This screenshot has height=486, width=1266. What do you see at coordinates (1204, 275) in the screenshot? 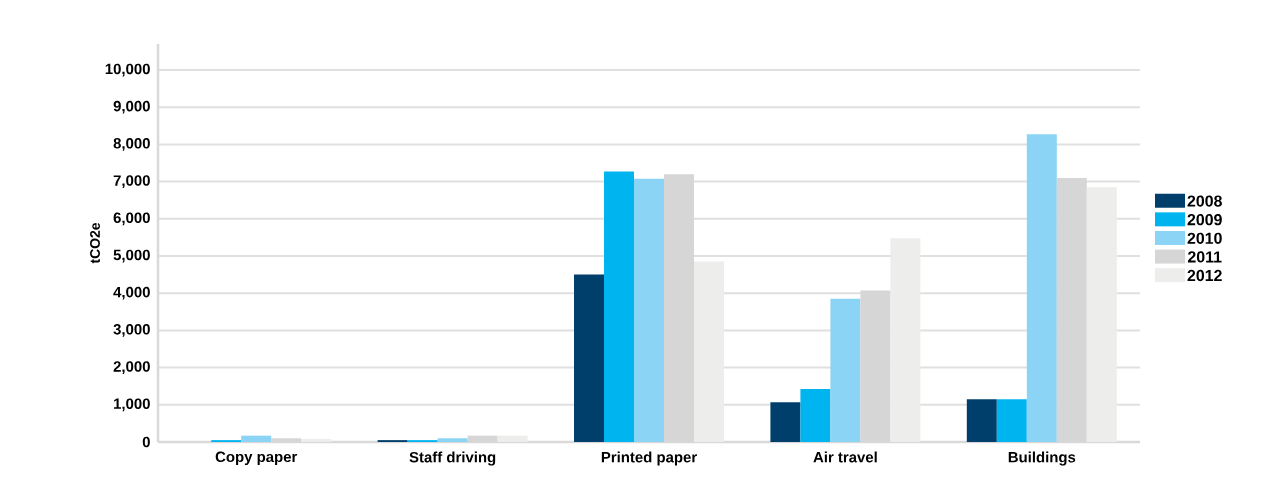
I see `legend-label: 2012` at bounding box center [1204, 275].